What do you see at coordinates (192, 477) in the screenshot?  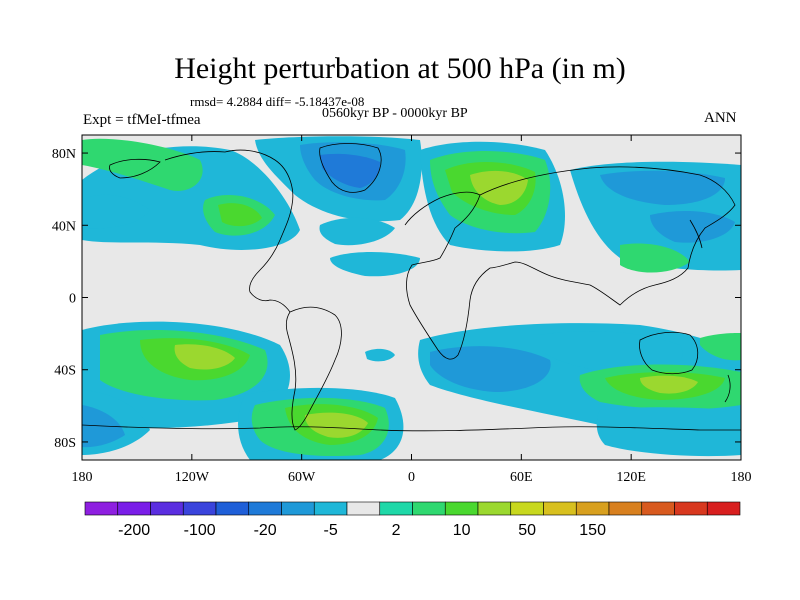 I see `lon-tick-label: 120W` at bounding box center [192, 477].